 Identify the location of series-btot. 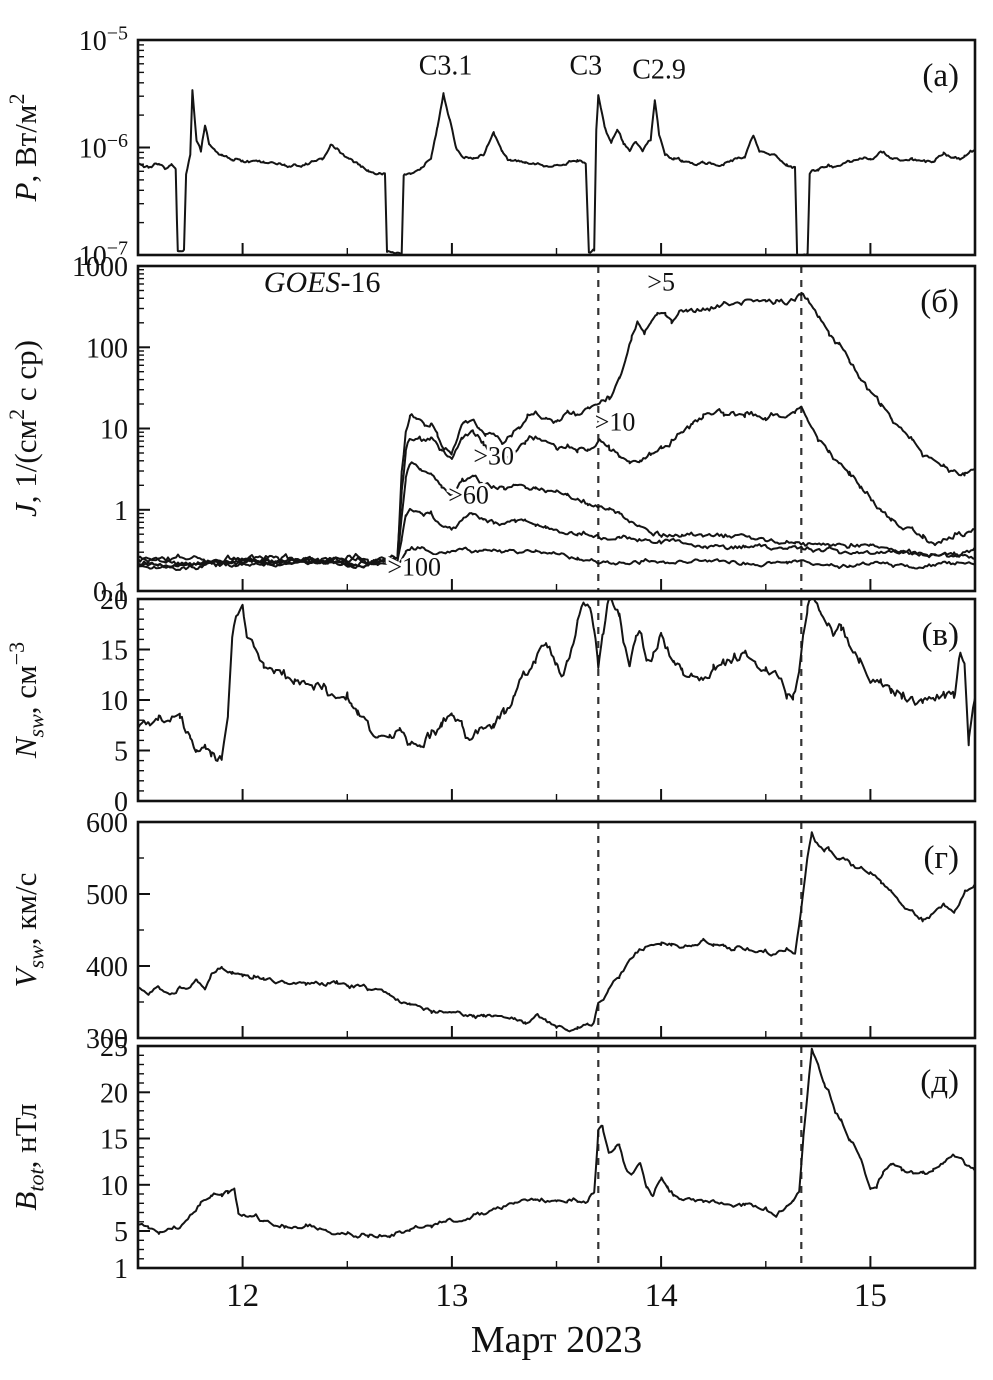
(556, 1143).